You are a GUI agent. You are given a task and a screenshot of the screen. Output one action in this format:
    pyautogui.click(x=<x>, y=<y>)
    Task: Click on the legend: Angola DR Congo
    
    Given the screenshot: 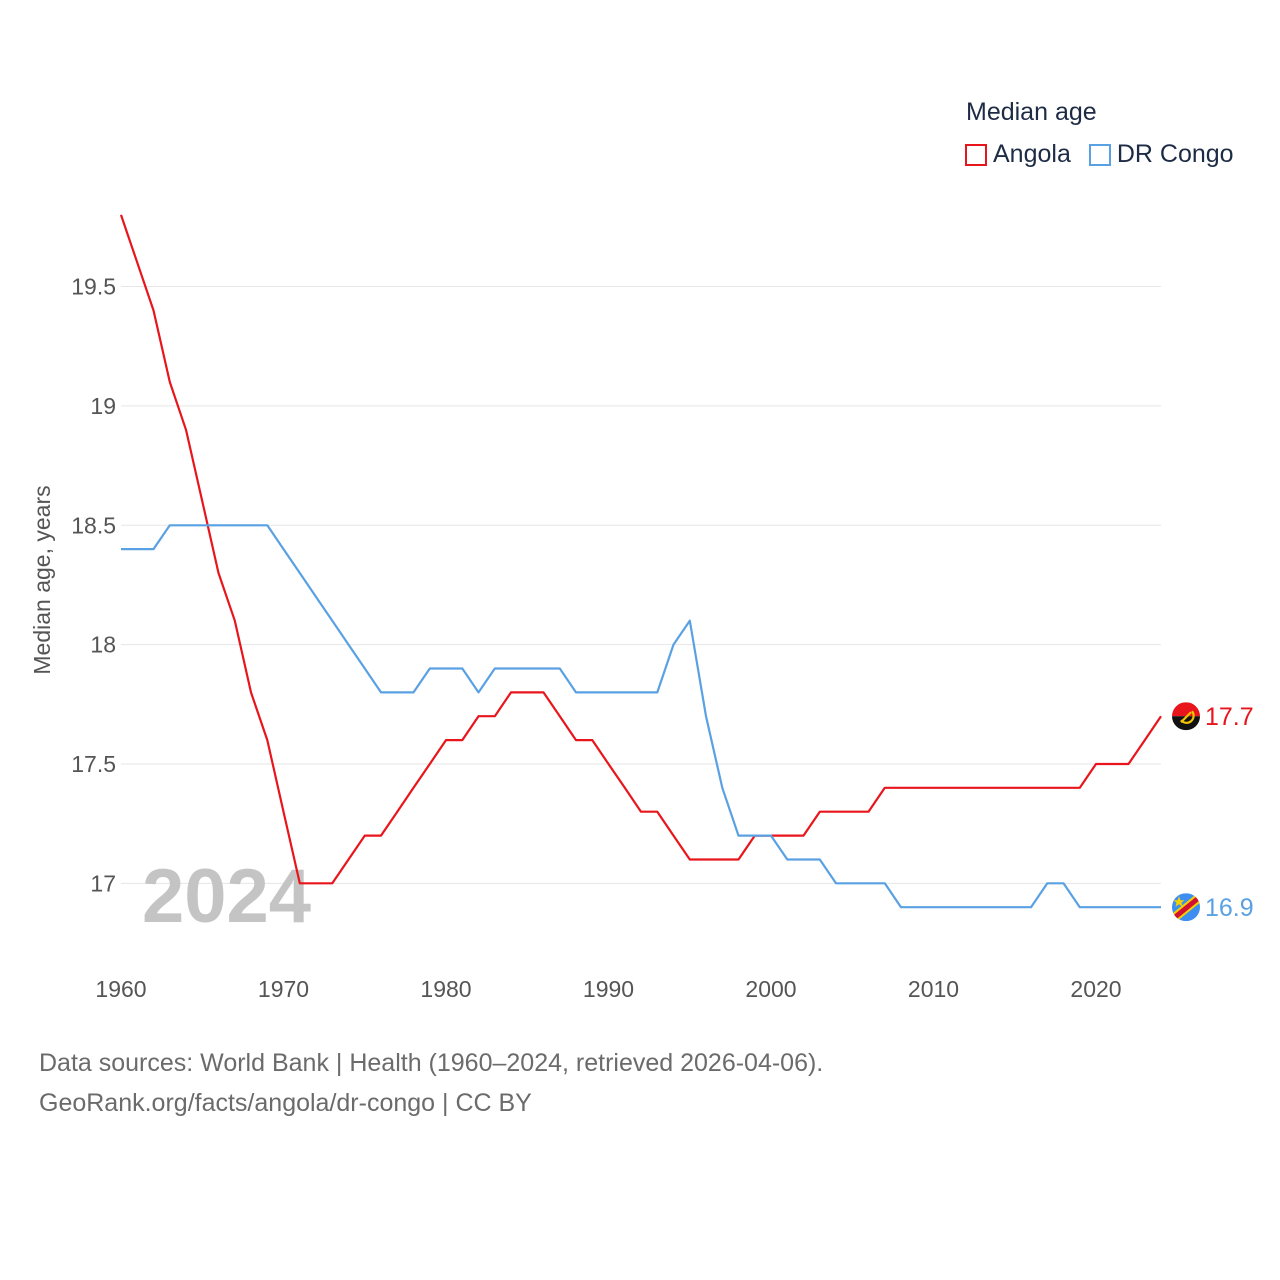 What is the action you would take?
    pyautogui.click(x=1099, y=154)
    